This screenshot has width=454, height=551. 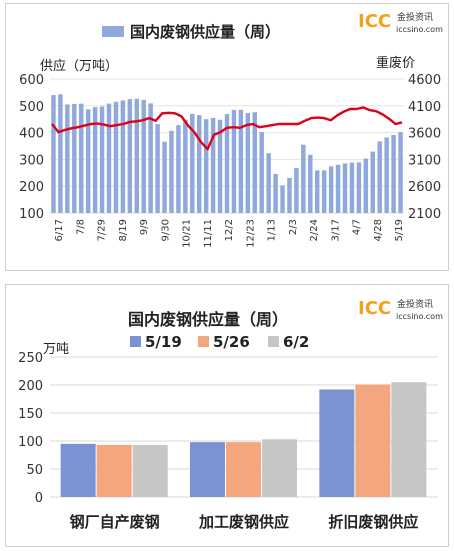 What do you see at coordinates (34, 470) in the screenshot?
I see `chart2-y-tick-label: 50` at bounding box center [34, 470].